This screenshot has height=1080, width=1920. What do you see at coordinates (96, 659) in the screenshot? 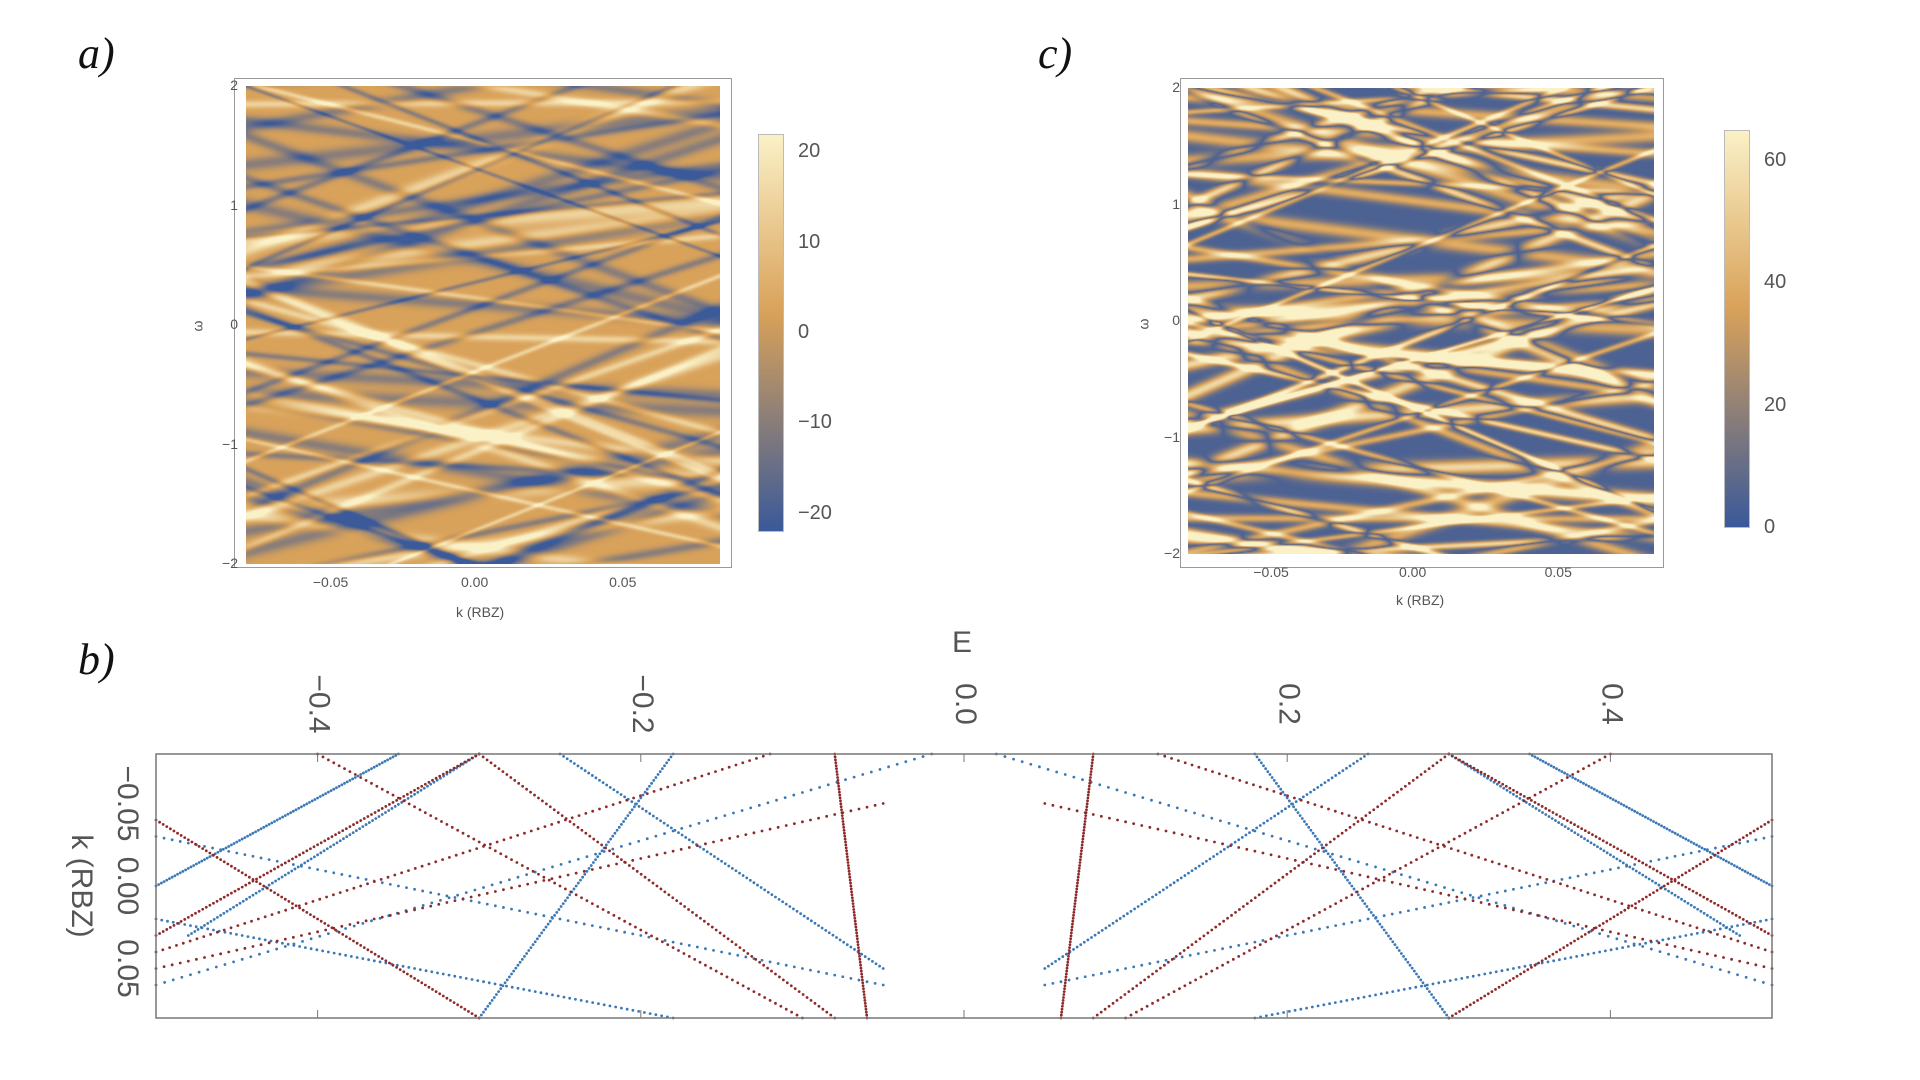
I see `panel-label-b: b)` at bounding box center [96, 659].